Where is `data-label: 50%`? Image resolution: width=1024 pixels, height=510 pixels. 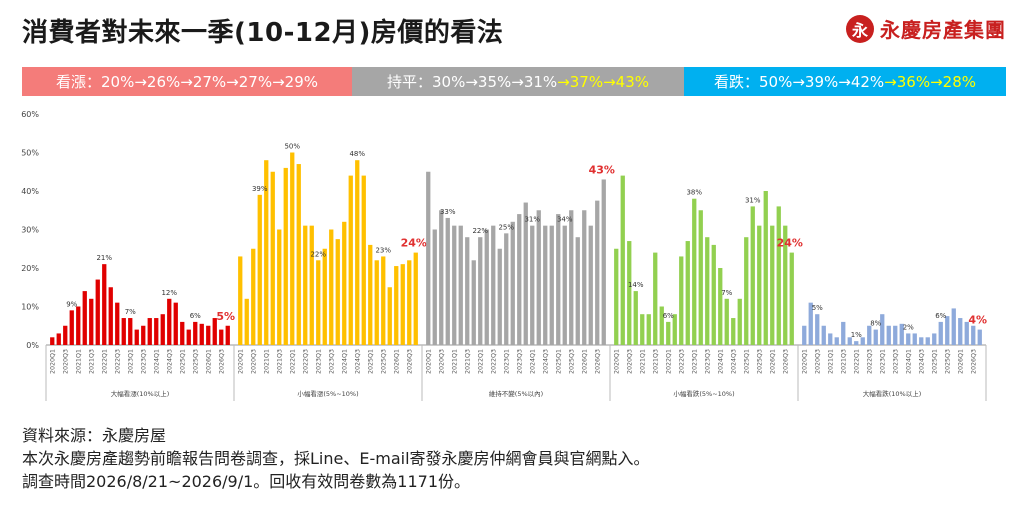
data-label: 50% is located at coordinates (292, 147).